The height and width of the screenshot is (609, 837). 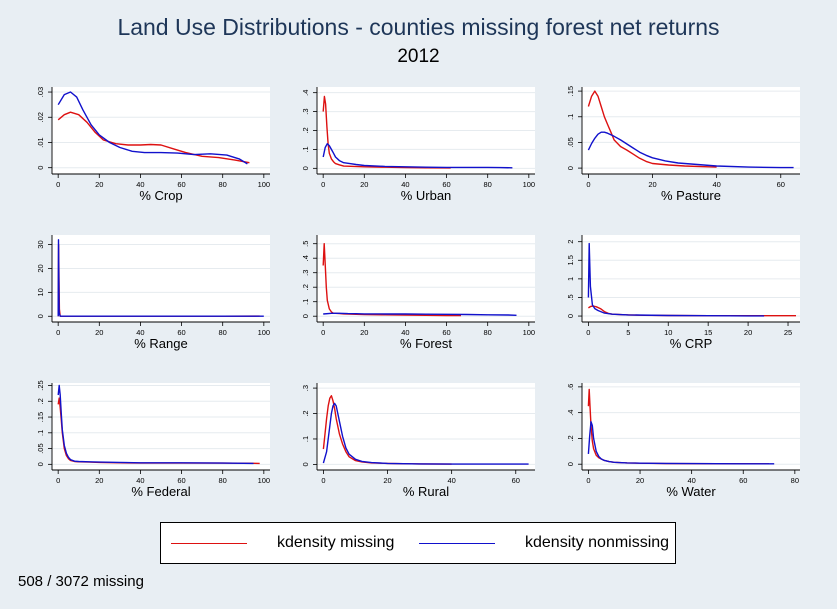 I want to click on legend-swatch-nonmissing, so click(x=457, y=543).